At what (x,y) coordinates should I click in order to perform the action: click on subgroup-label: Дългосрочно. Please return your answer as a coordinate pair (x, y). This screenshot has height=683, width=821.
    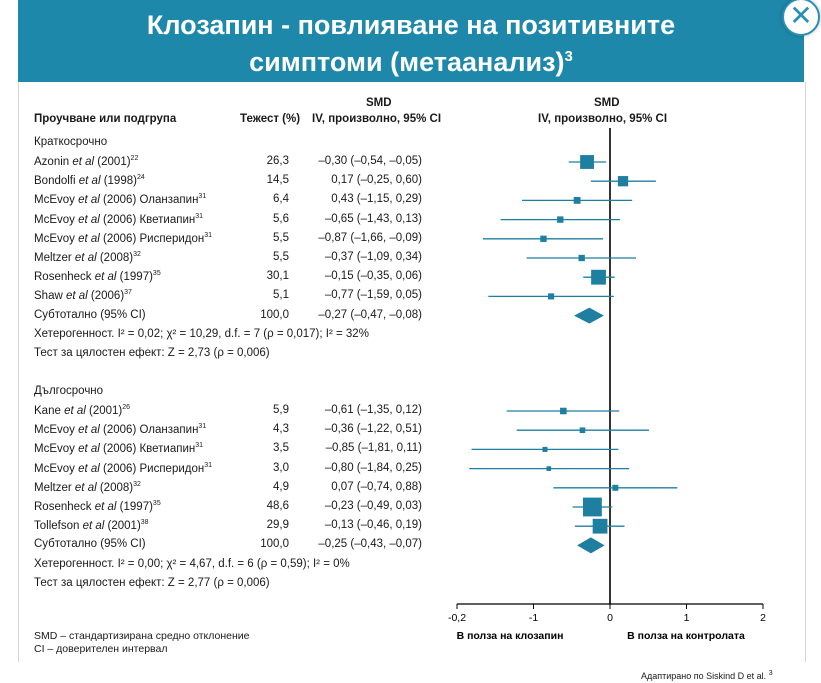
    Looking at the image, I should click on (69, 391).